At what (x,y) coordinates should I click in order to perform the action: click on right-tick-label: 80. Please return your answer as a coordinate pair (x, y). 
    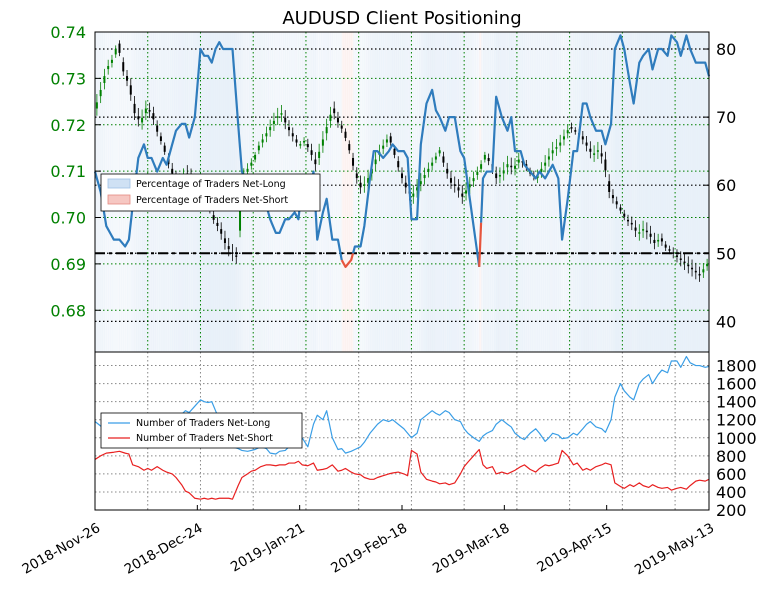
    Looking at the image, I should click on (726, 49).